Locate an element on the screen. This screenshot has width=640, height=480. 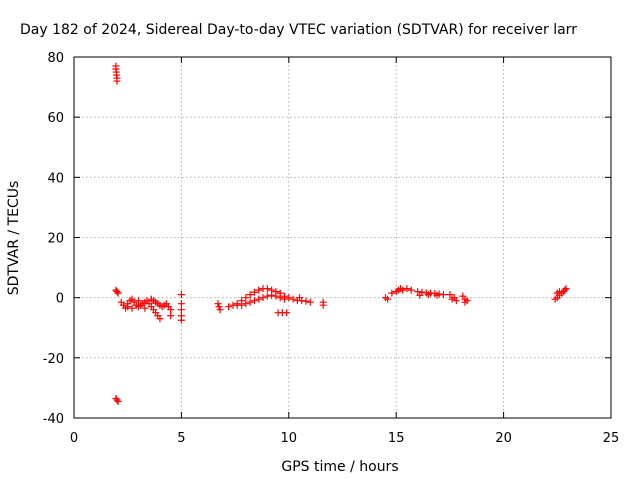
y-tick-label: -40 is located at coordinates (53, 419).